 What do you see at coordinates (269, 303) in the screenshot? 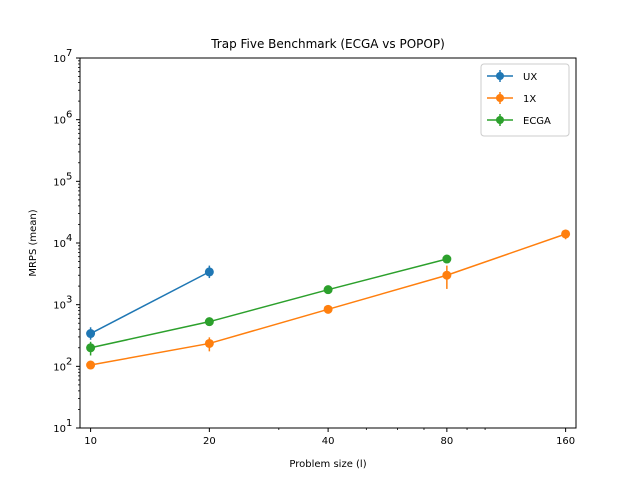
I see `series-line-ecga` at bounding box center [269, 303].